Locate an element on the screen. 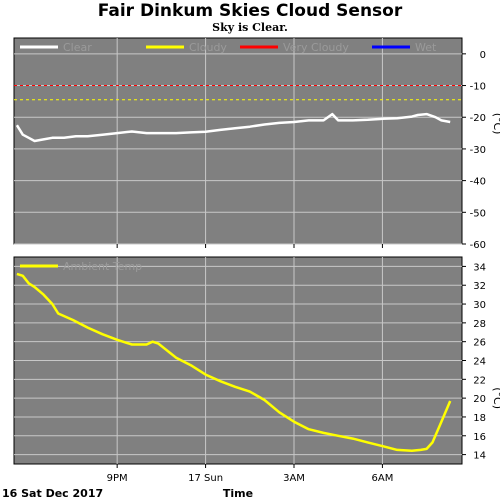  chart-title: Fair Dinkum Skies Cloud Sensor is located at coordinates (250, 11).